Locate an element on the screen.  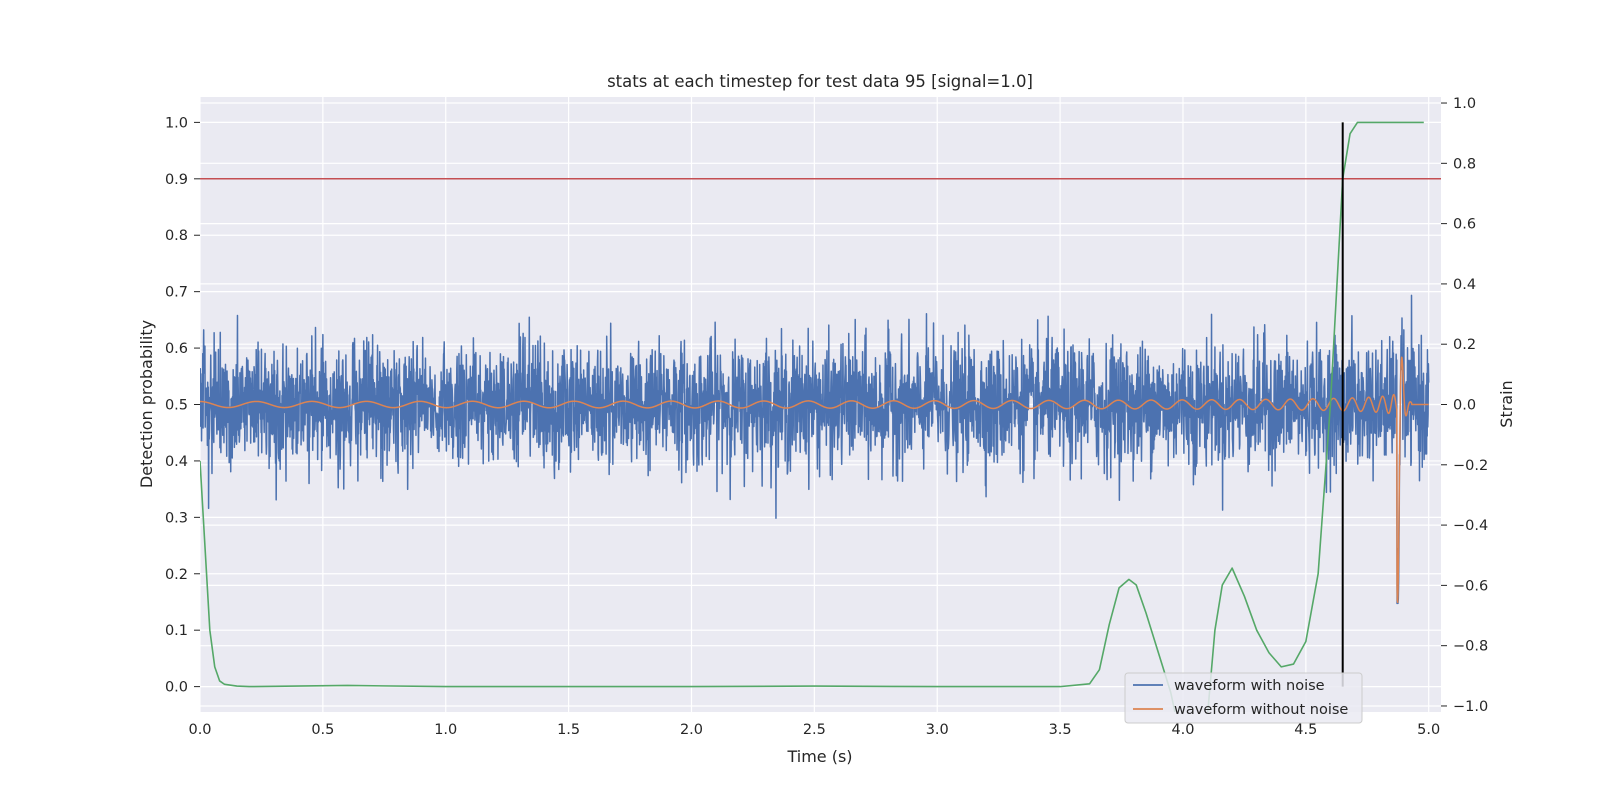
right-y-tick-label: 0.0 is located at coordinates (1464, 406).